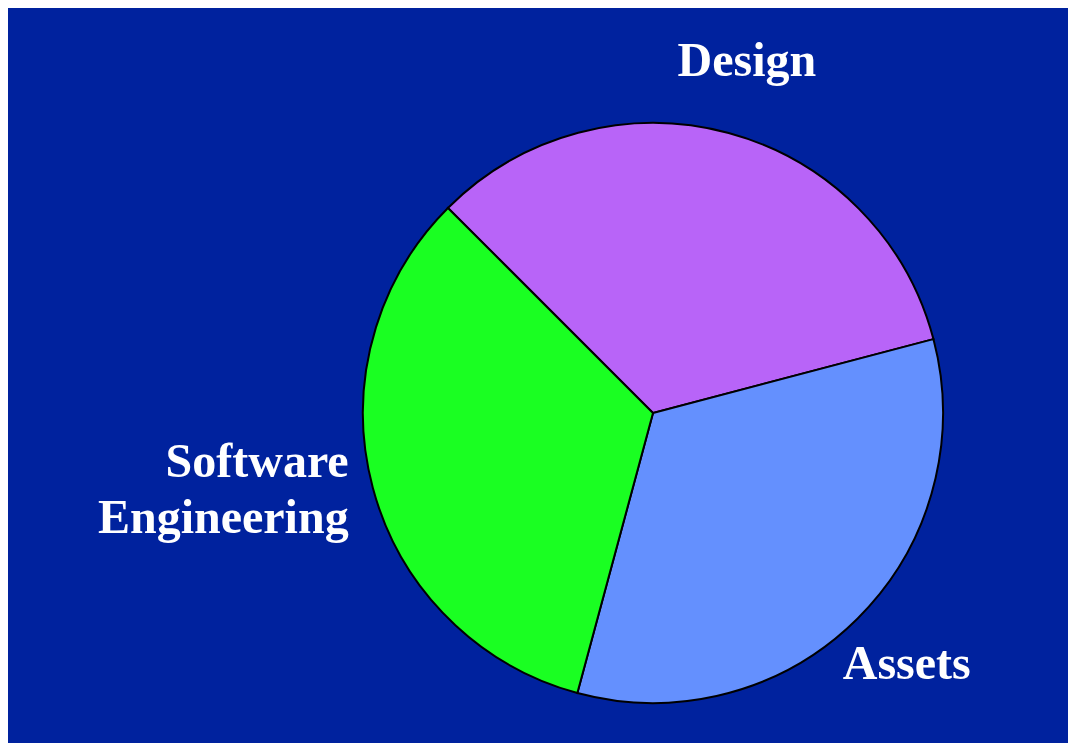 This screenshot has height=751, width=1076. What do you see at coordinates (223, 489) in the screenshot?
I see `slice-label: Software Engineering` at bounding box center [223, 489].